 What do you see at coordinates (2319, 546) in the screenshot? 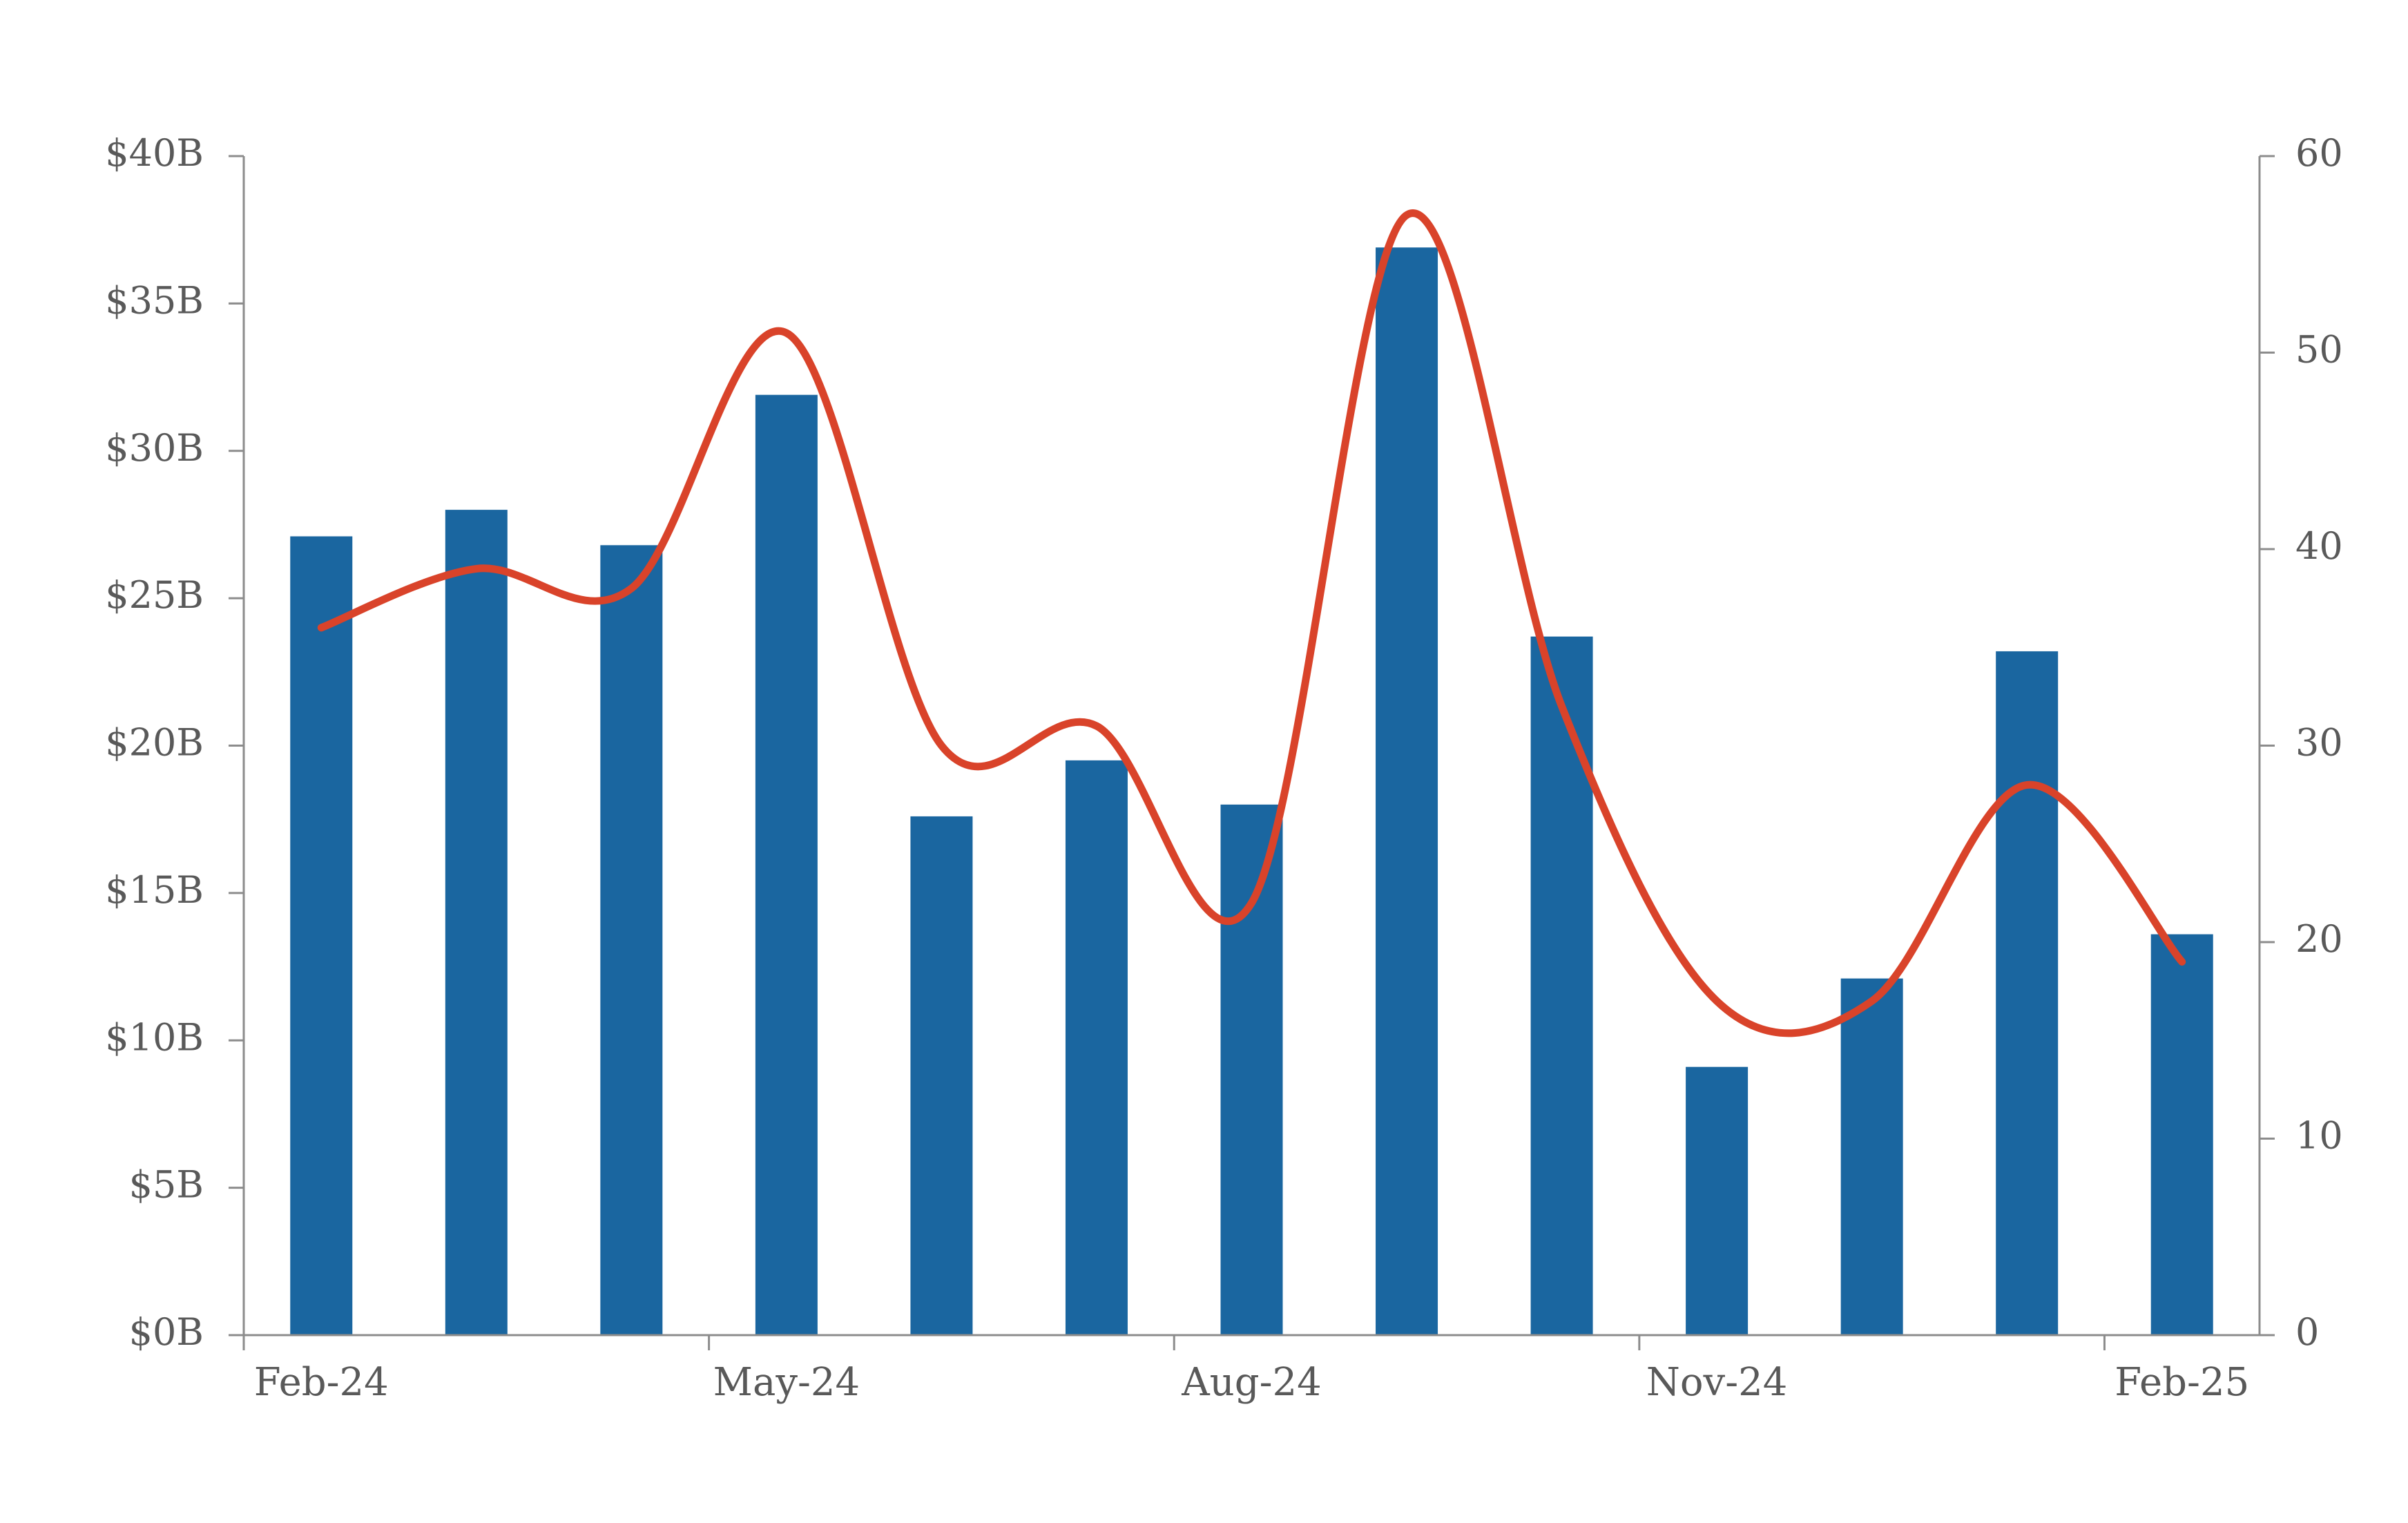
I see `y-right-tick-label: 40` at bounding box center [2319, 546].